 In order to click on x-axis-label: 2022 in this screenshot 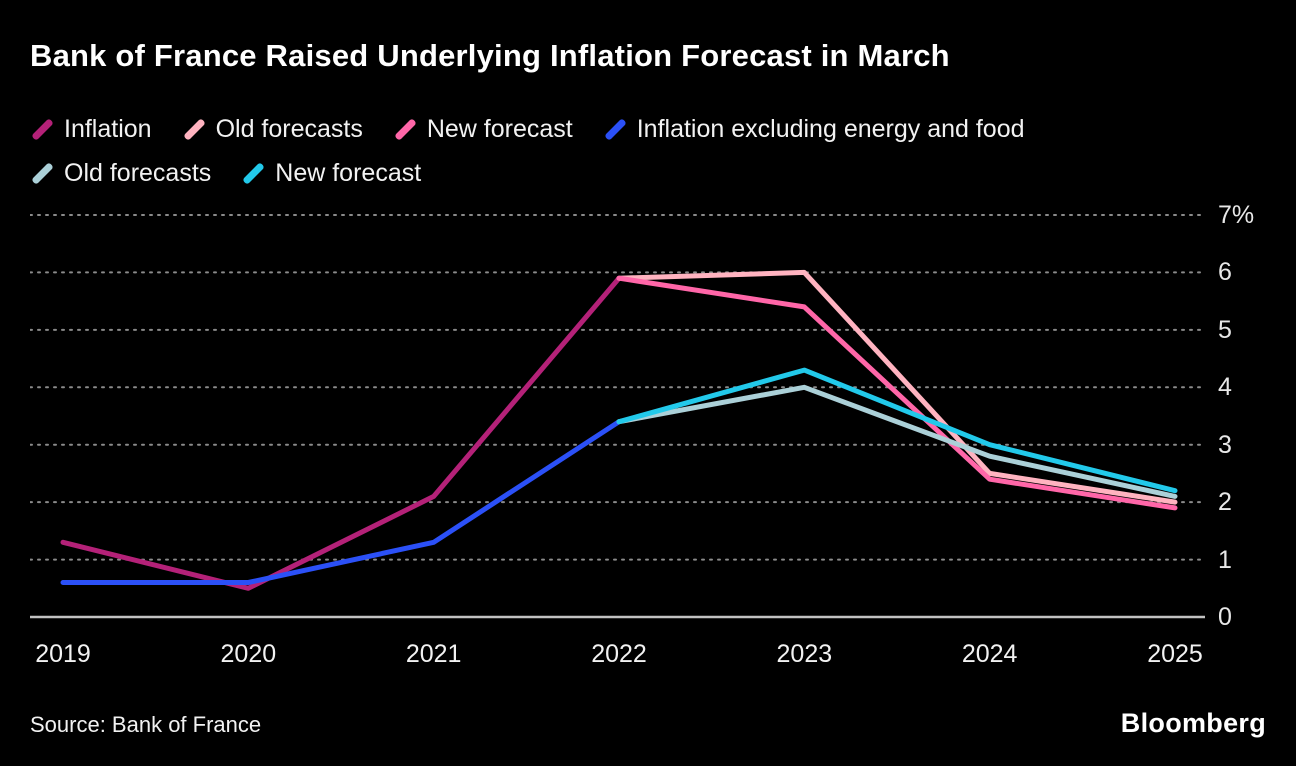, I will do `click(619, 654)`.